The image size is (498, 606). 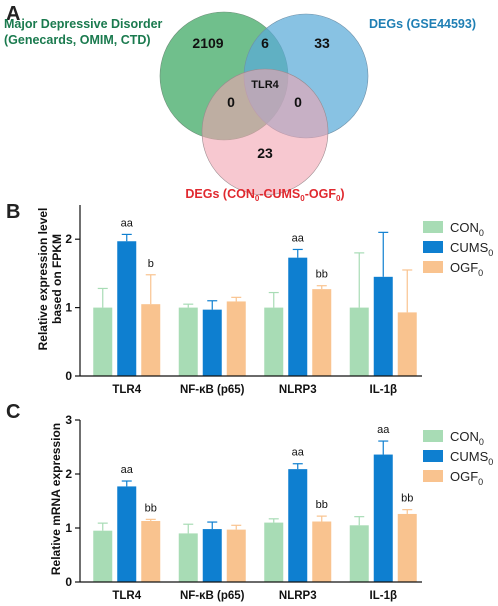 I want to click on y-ticks-c: 0 1 2 3, so click(x=72, y=501).